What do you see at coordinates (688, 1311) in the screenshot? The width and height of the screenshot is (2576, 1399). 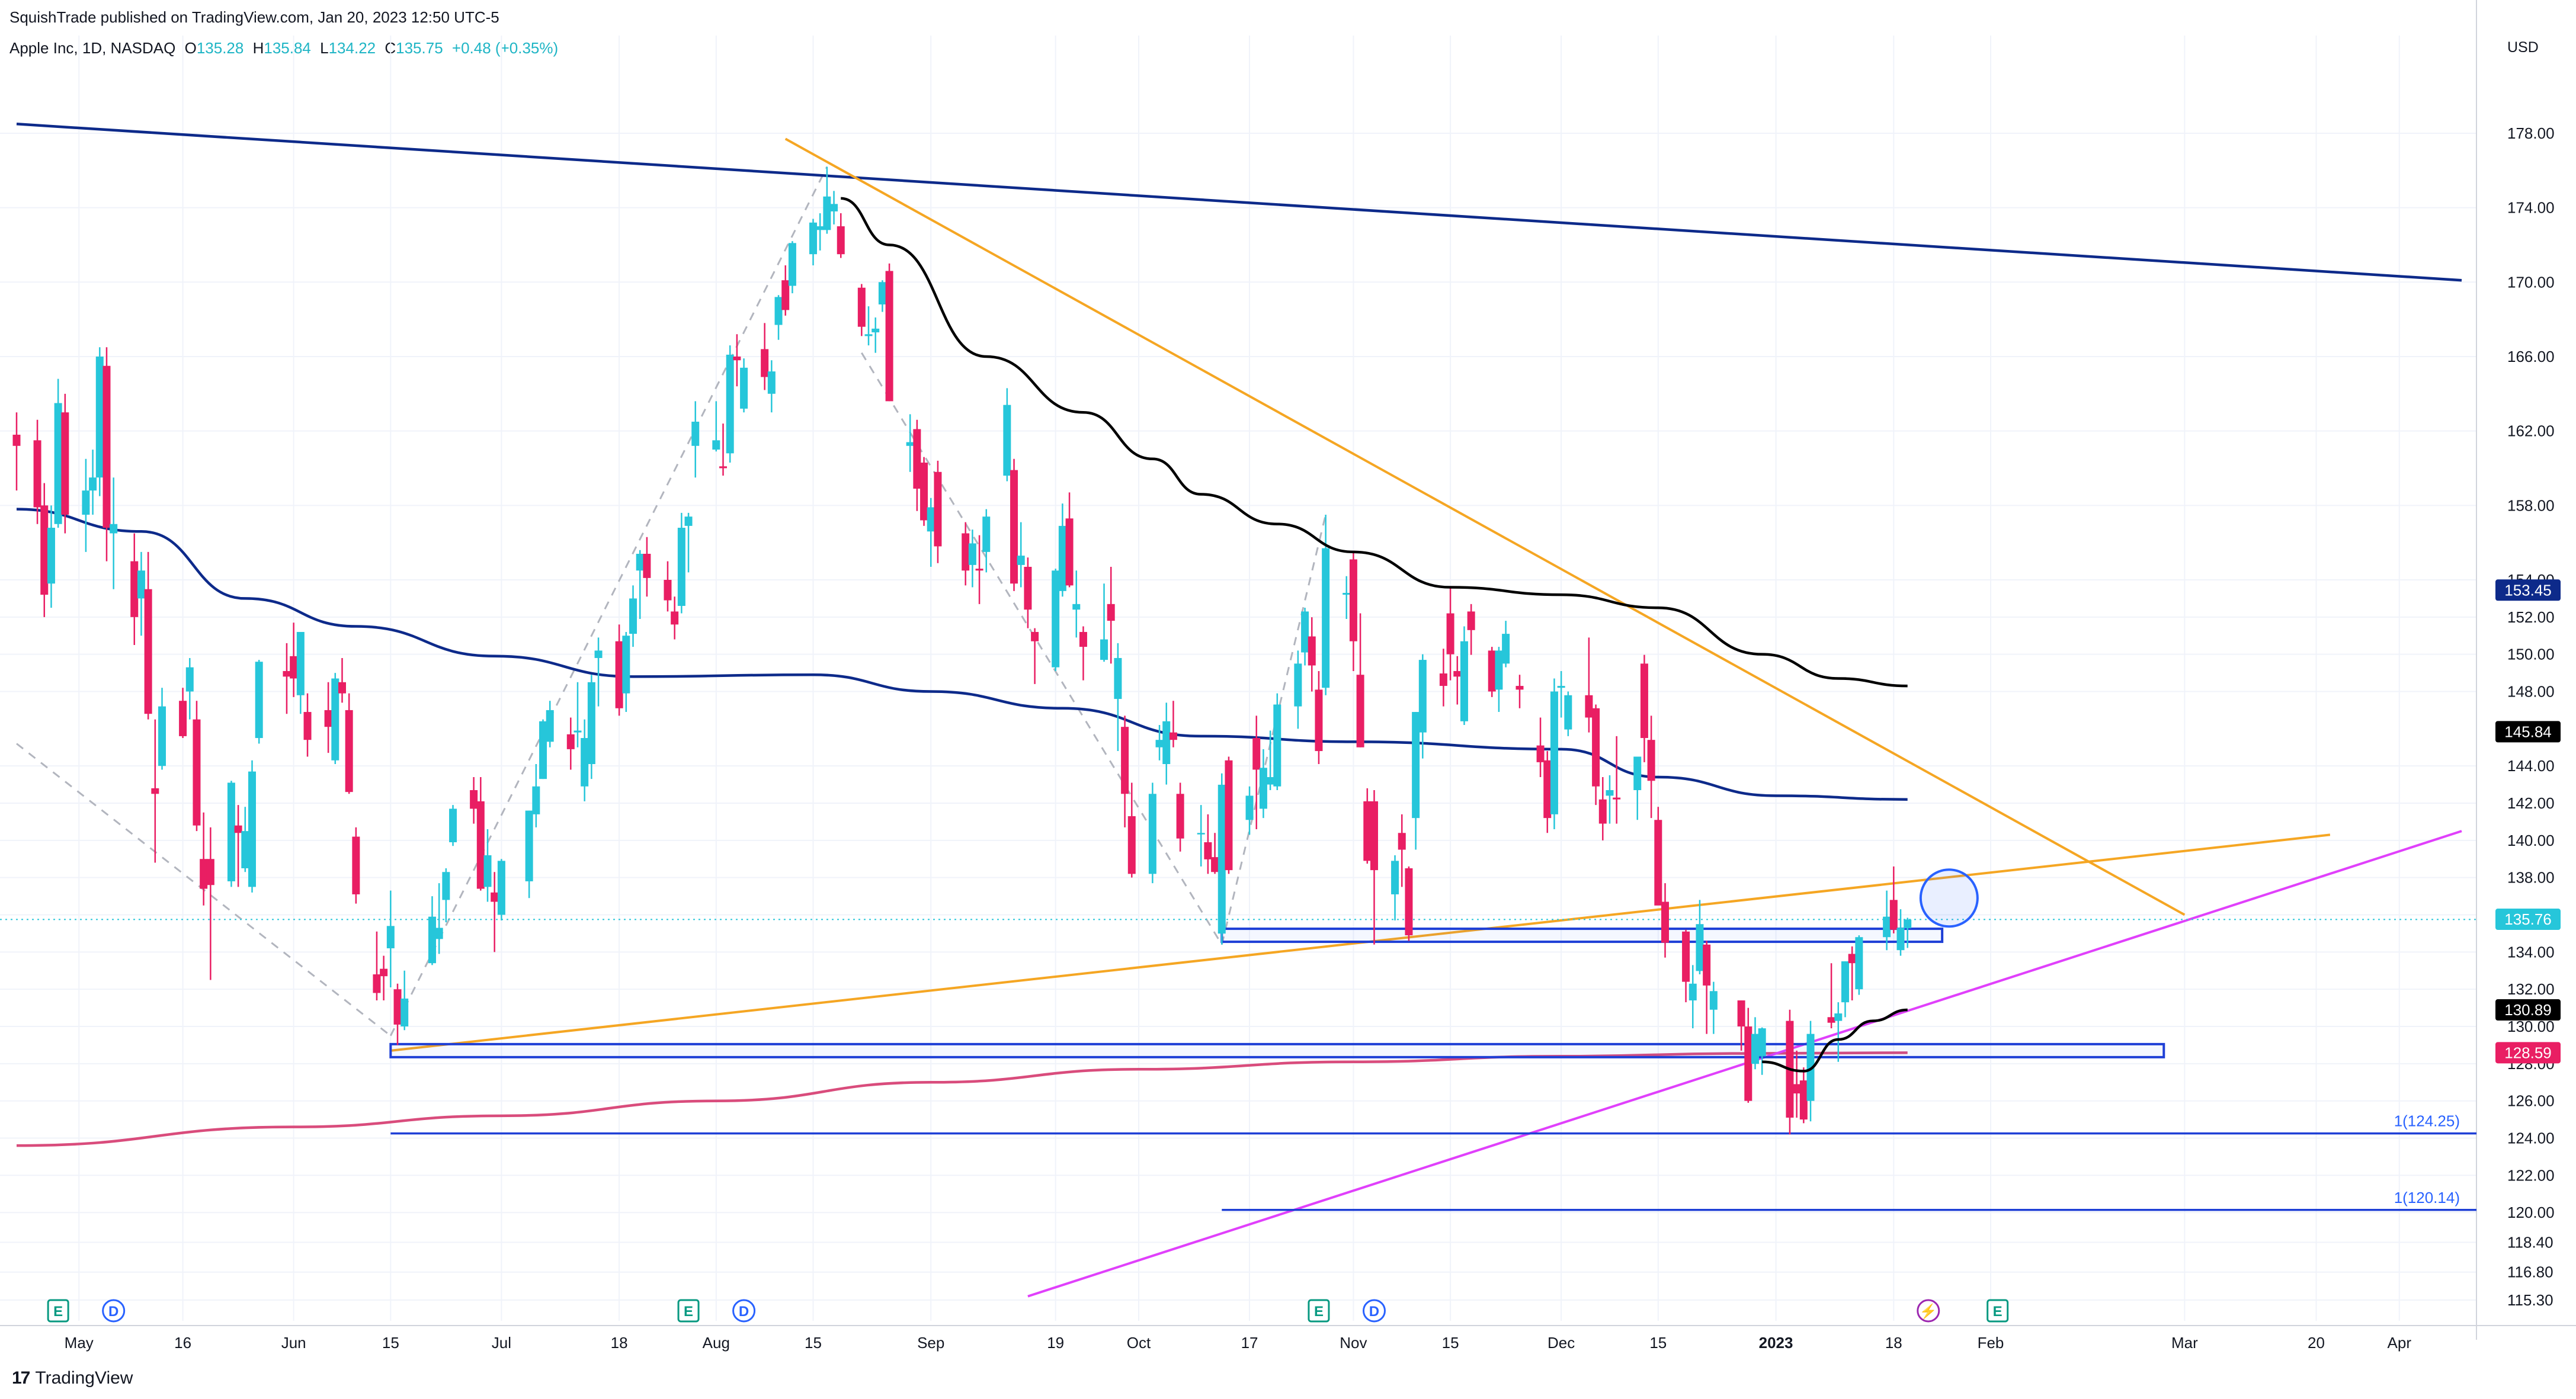 I see `earnings-marker-icon` at bounding box center [688, 1311].